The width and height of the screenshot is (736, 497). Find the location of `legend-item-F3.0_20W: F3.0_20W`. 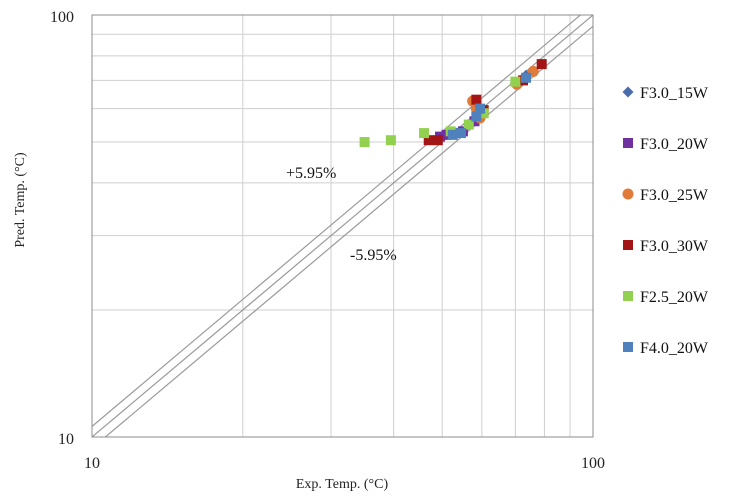

legend-item-F3.0_20W: F3.0_20W is located at coordinates (666, 144).